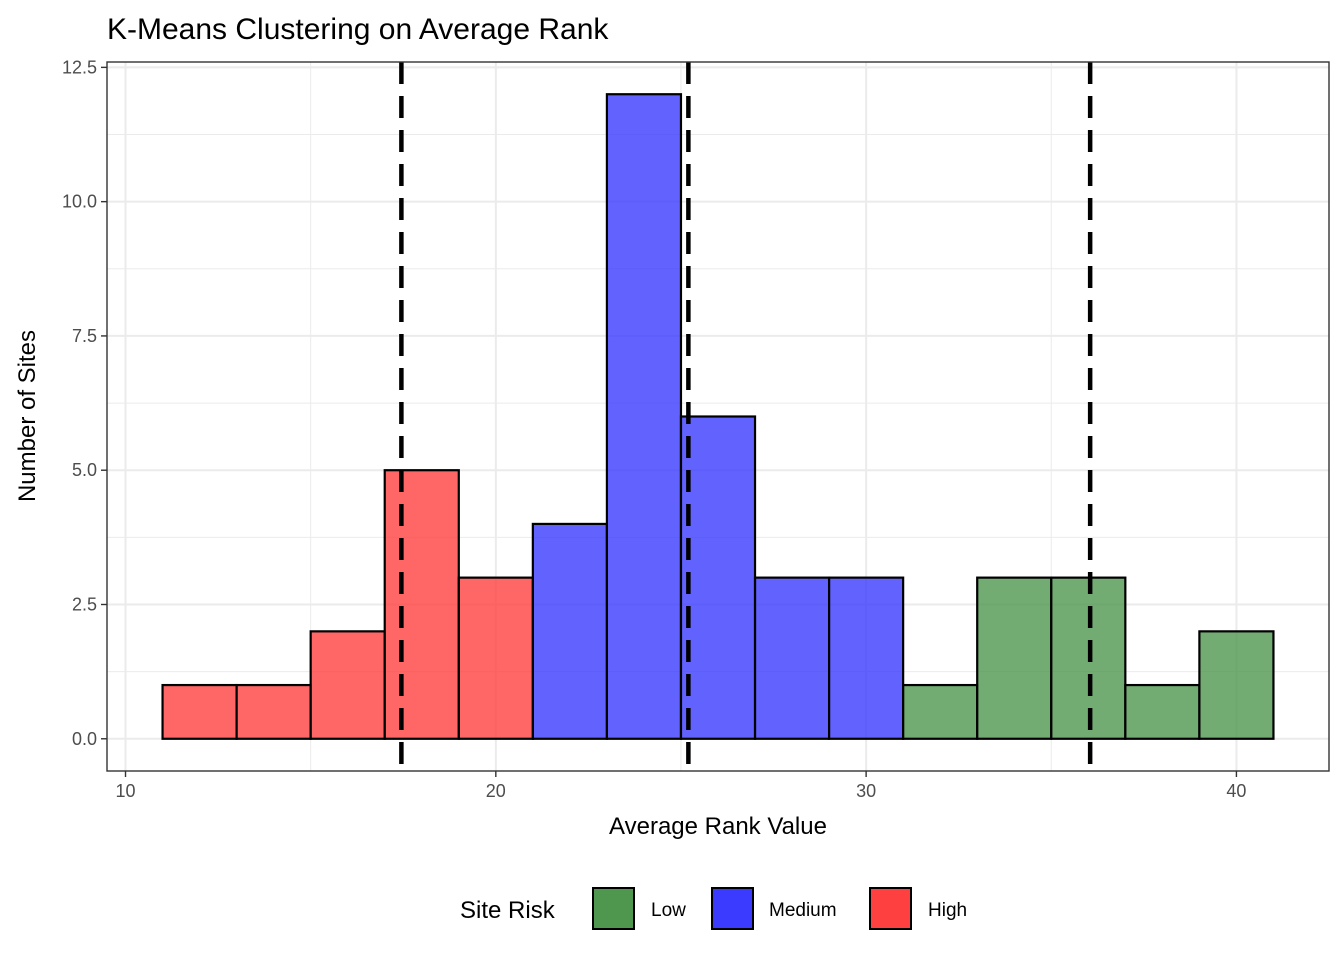 The height and width of the screenshot is (960, 1344). I want to click on legend-key-low, so click(613, 908).